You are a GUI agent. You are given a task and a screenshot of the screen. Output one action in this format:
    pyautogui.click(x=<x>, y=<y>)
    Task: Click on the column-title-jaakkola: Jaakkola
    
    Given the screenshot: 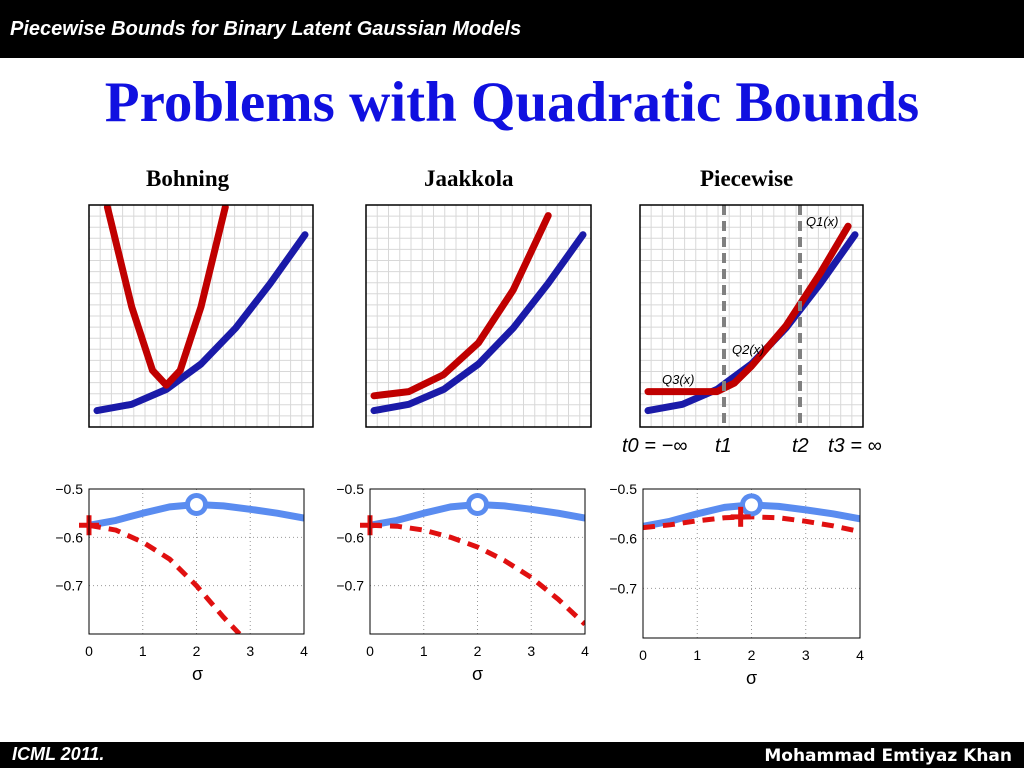 What is the action you would take?
    pyautogui.click(x=469, y=178)
    